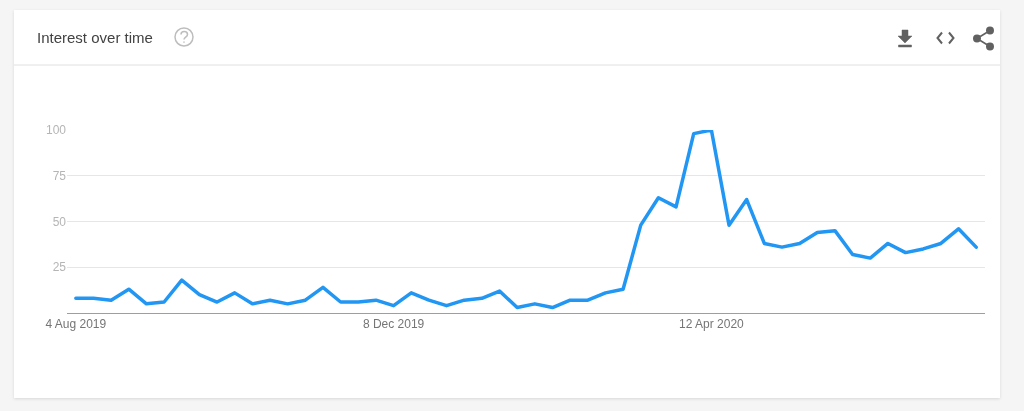 Image resolution: width=1024 pixels, height=411 pixels. What do you see at coordinates (59, 175) in the screenshot?
I see `y-tick-label: 75` at bounding box center [59, 175].